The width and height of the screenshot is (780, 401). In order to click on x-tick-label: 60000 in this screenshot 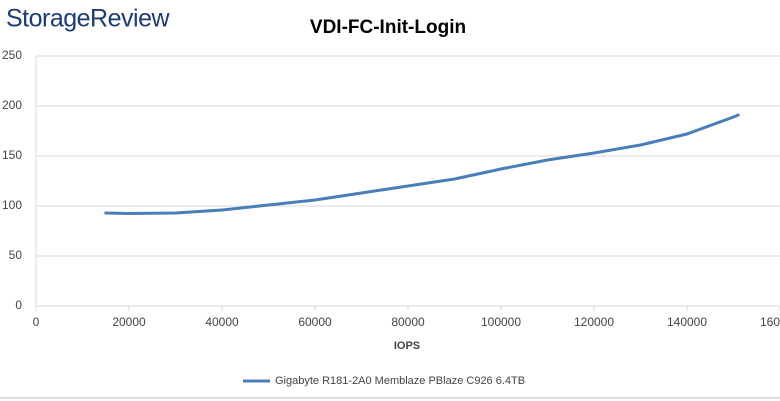, I will do `click(315, 322)`.